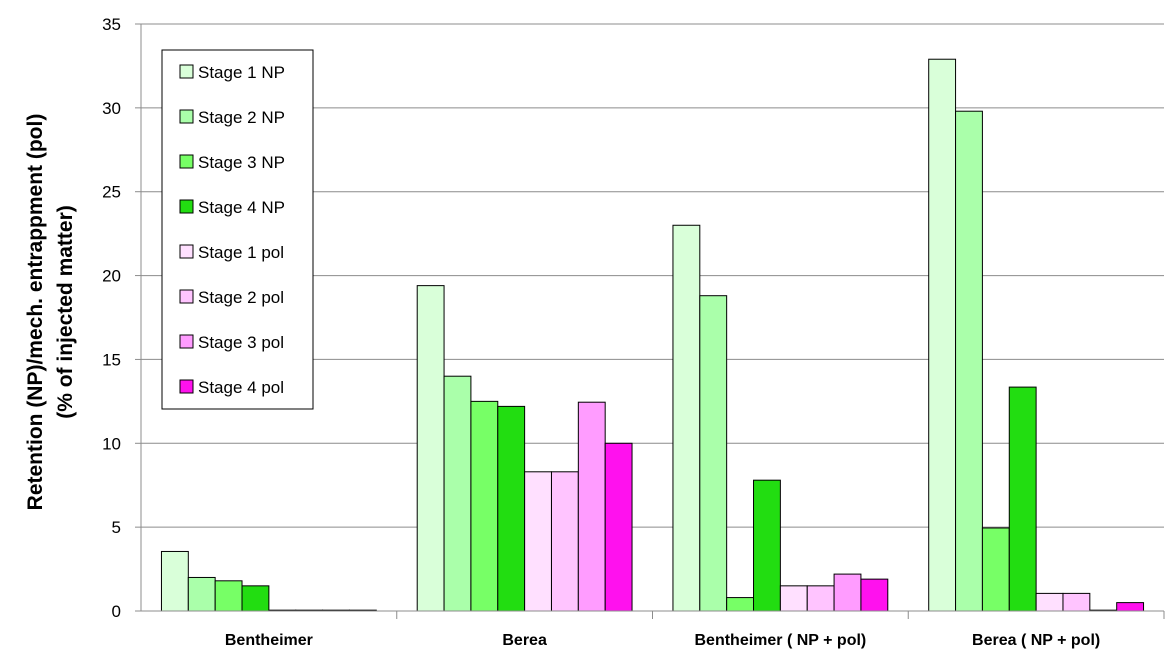  I want to click on y-tick-label: 20, so click(111, 276).